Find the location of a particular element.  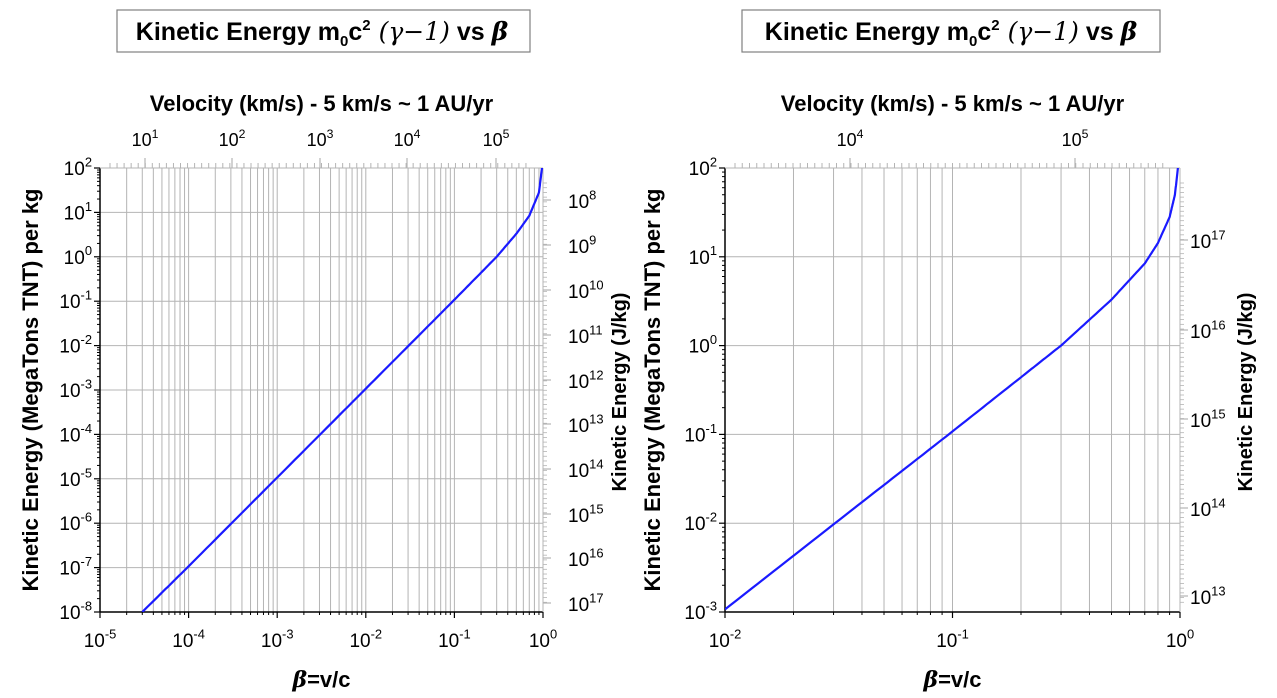

x-tick-label: 10⁻⁴ is located at coordinates (188, 639).